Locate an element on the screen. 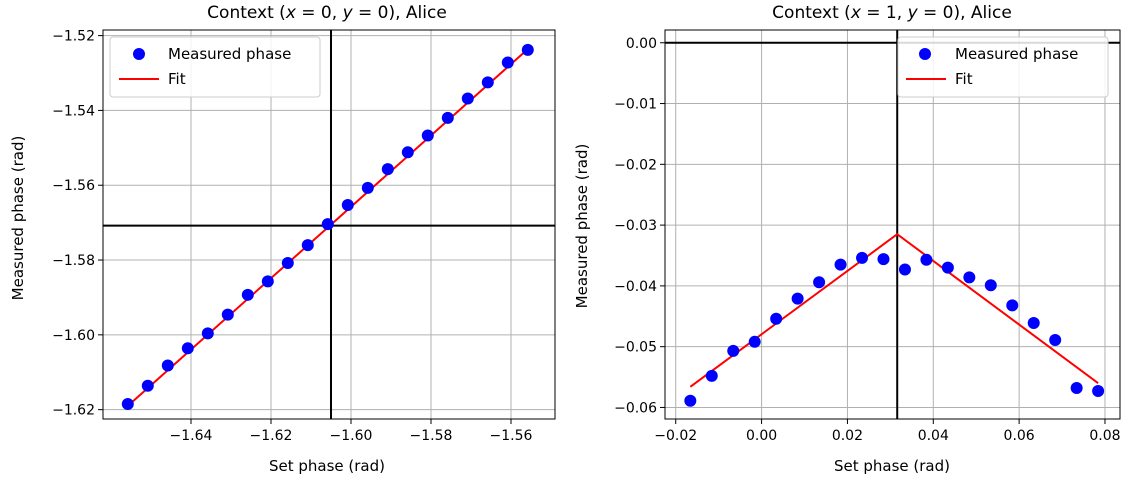  fit-line is located at coordinates (894, 310).